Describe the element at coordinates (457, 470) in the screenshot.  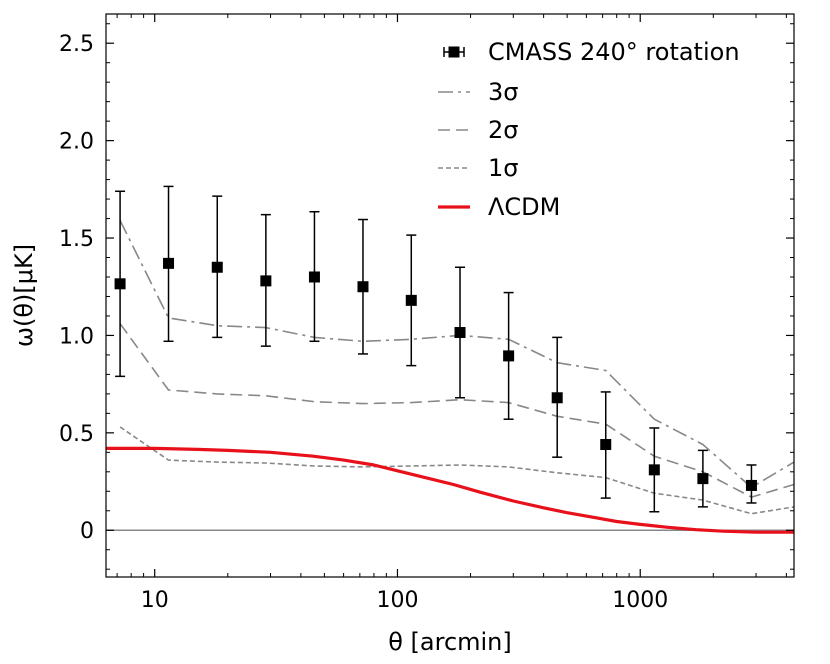
I see `series-line-1σ` at that location.